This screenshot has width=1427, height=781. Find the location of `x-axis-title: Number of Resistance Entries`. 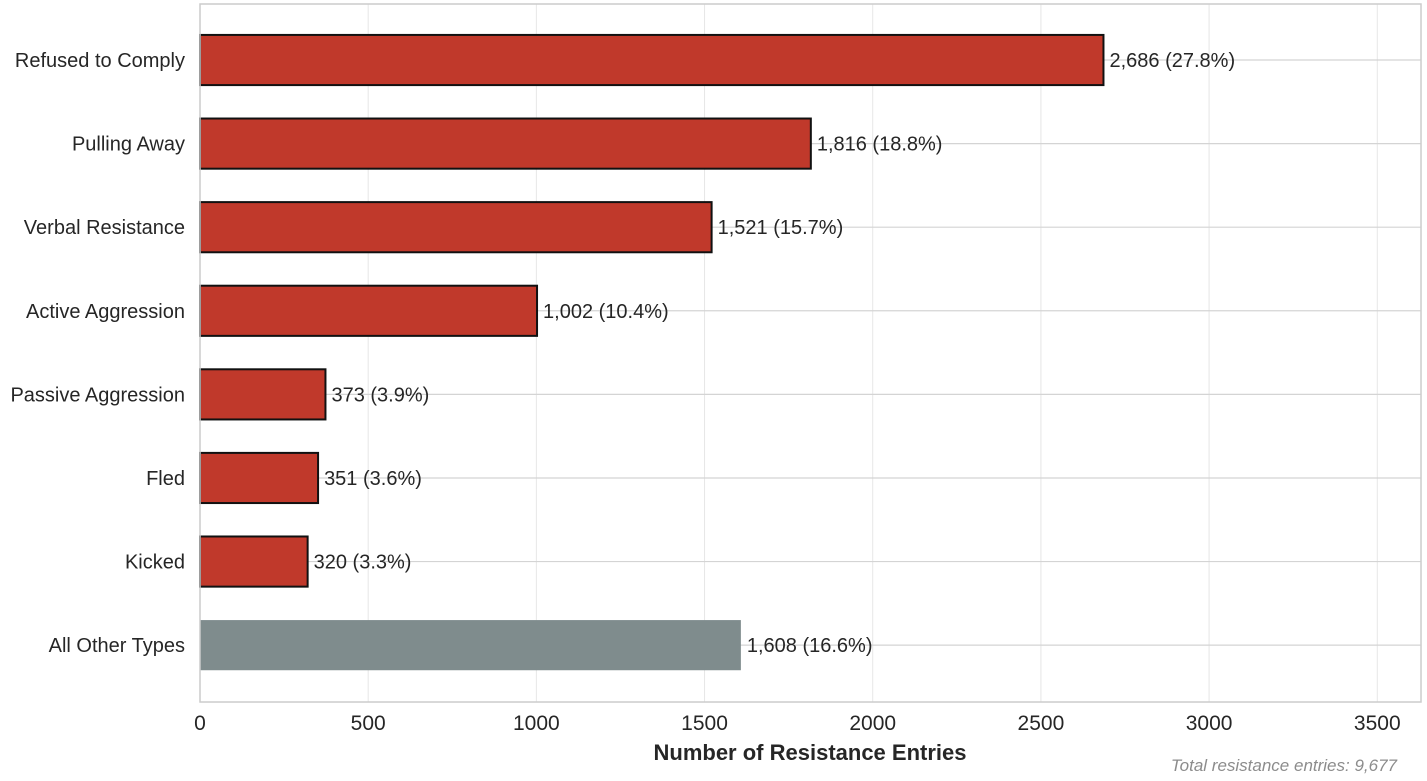

x-axis-title: Number of Resistance Entries is located at coordinates (810, 752).